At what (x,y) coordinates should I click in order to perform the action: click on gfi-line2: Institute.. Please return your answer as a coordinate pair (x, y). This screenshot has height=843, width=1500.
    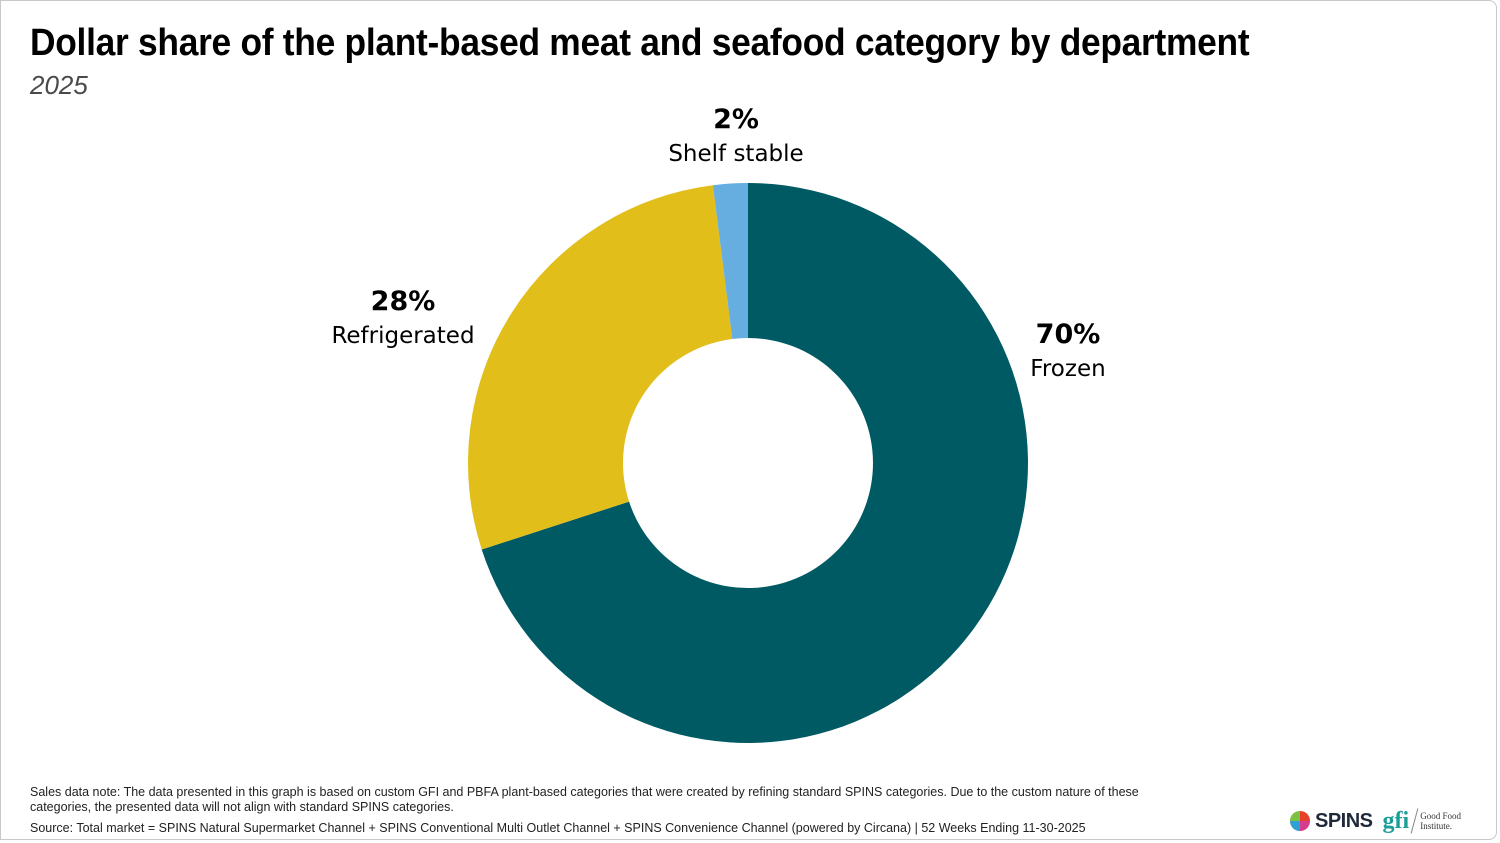
    Looking at the image, I should click on (1436, 826).